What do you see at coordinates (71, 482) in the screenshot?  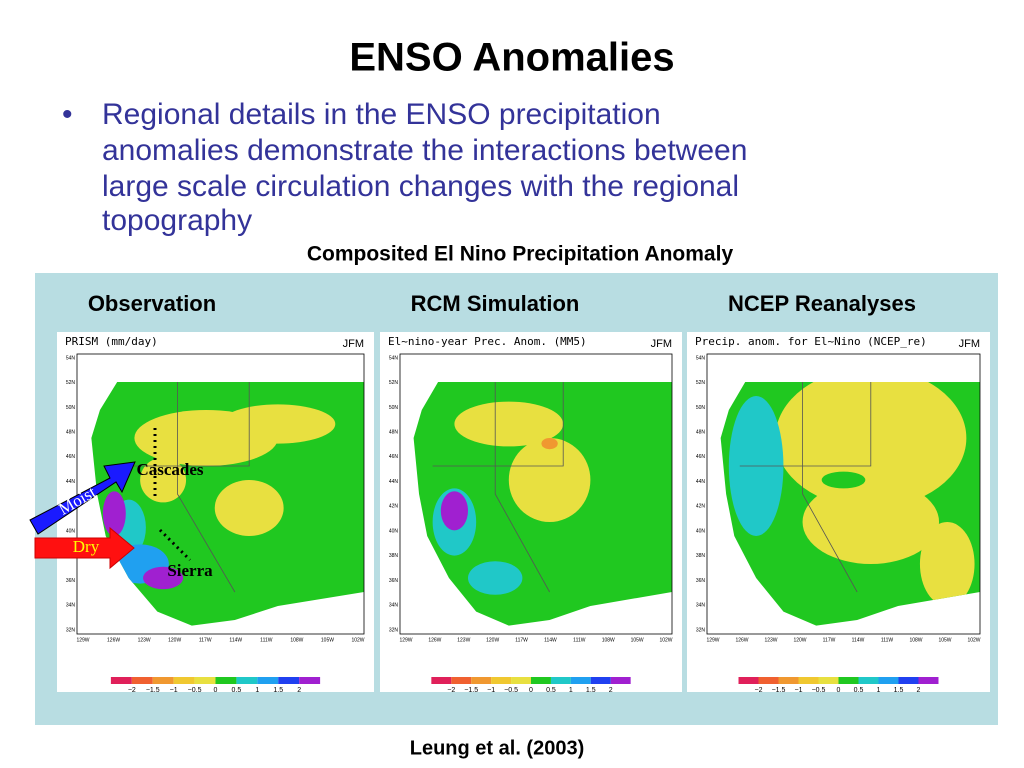 I see `lat-tick-label: 44N` at bounding box center [71, 482].